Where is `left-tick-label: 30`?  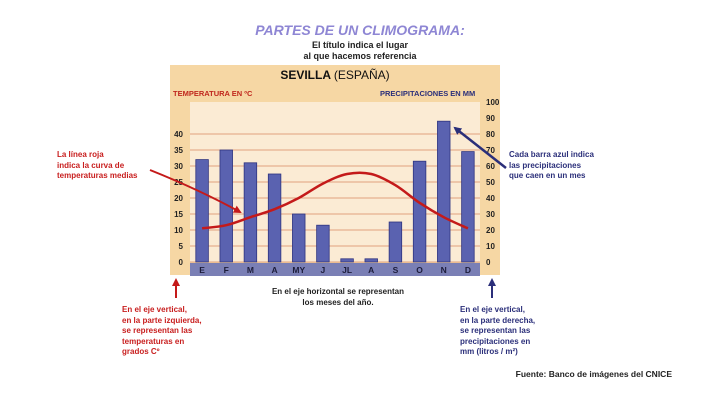
left-tick-label: 30 is located at coordinates (178, 166).